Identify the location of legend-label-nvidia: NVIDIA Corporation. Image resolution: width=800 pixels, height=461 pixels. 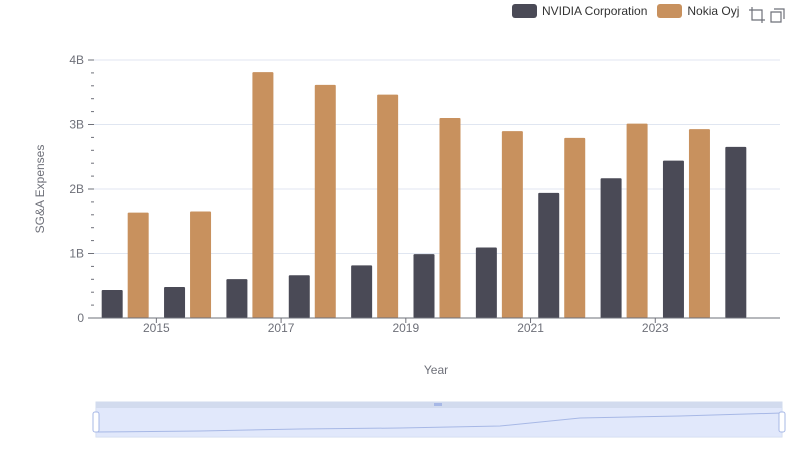
(595, 11).